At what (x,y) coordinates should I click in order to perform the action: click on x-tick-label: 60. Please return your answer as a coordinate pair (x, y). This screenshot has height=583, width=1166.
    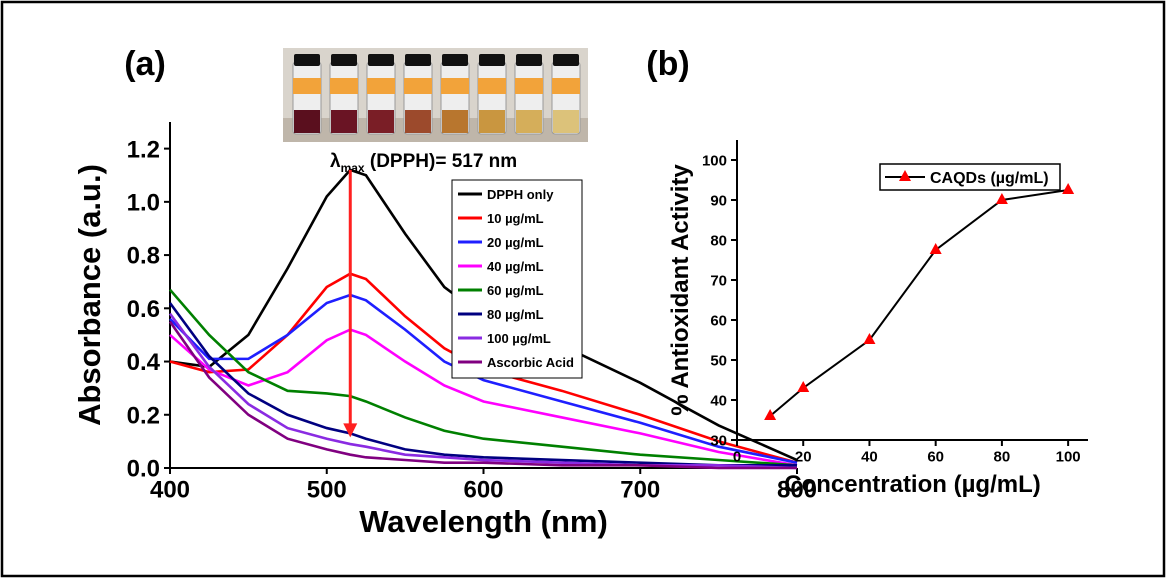
    Looking at the image, I should click on (935, 457).